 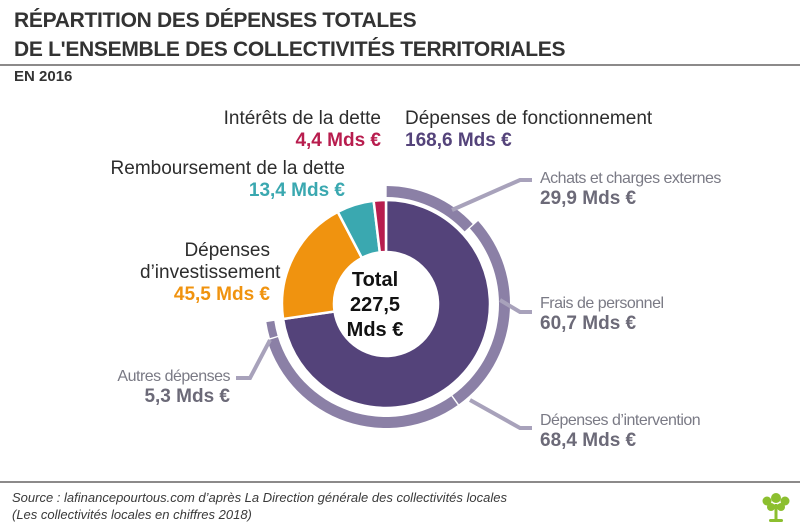 What do you see at coordinates (500, 414) in the screenshot?
I see `leader-intervention` at bounding box center [500, 414].